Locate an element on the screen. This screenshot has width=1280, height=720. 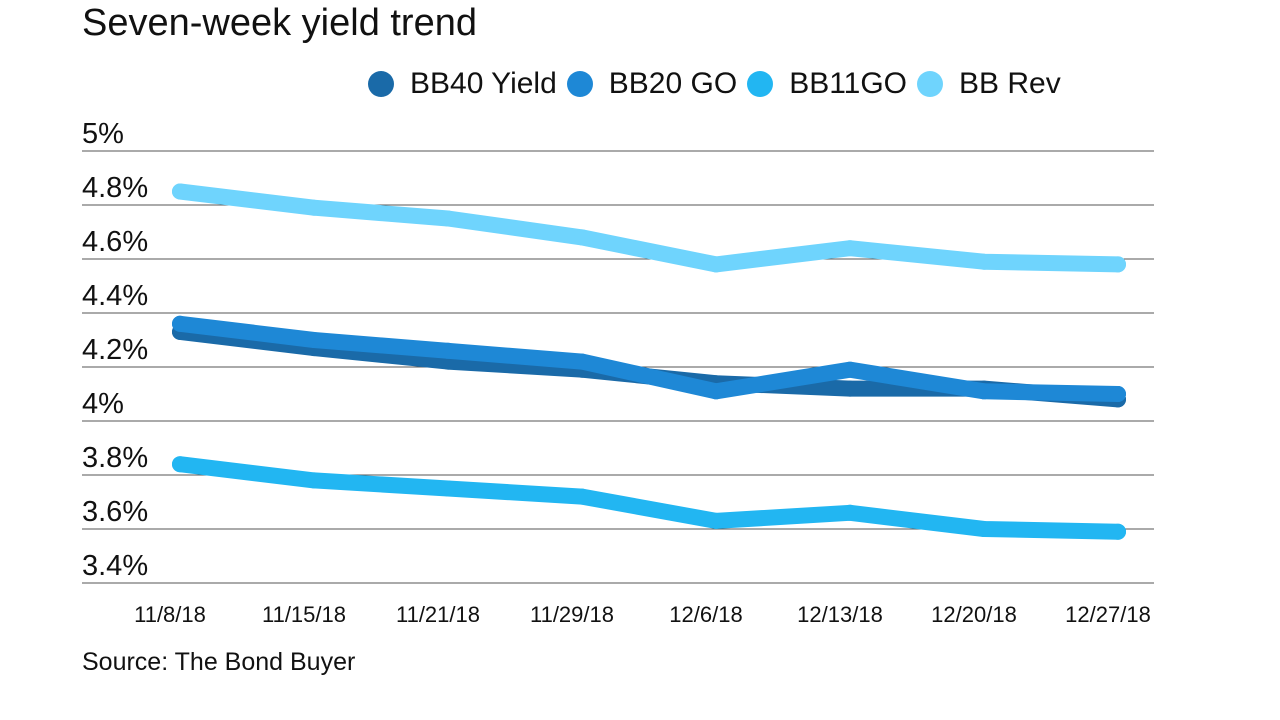
legend-dot-bb-rev is located at coordinates (930, 84).